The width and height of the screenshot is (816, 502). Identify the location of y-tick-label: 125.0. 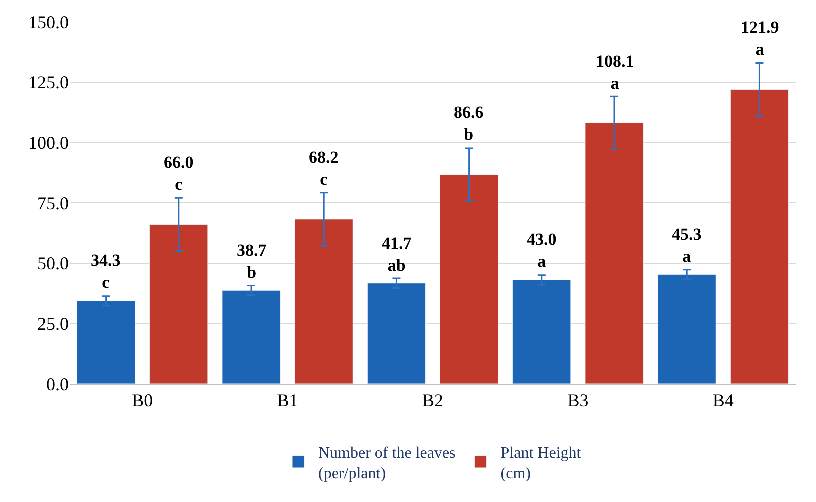
(48, 82).